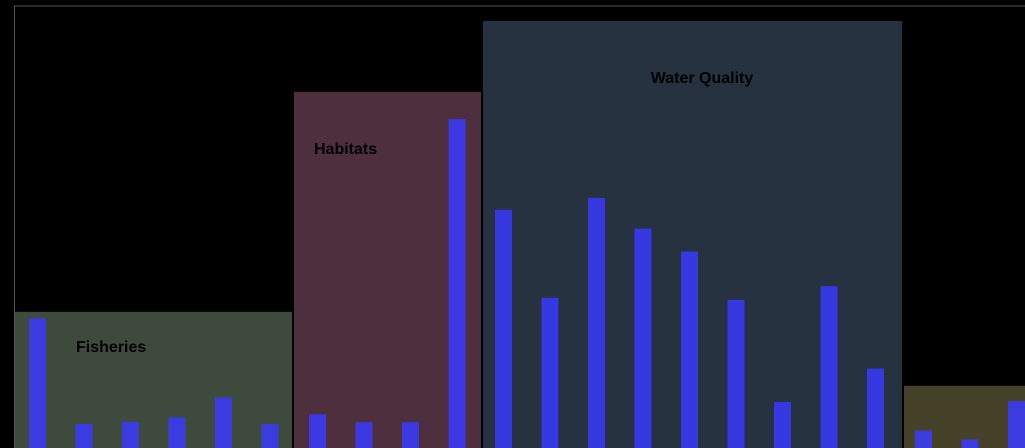 The height and width of the screenshot is (448, 1025). What do you see at coordinates (111, 347) in the screenshot?
I see `group-label-fisheries: Fisheries` at bounding box center [111, 347].